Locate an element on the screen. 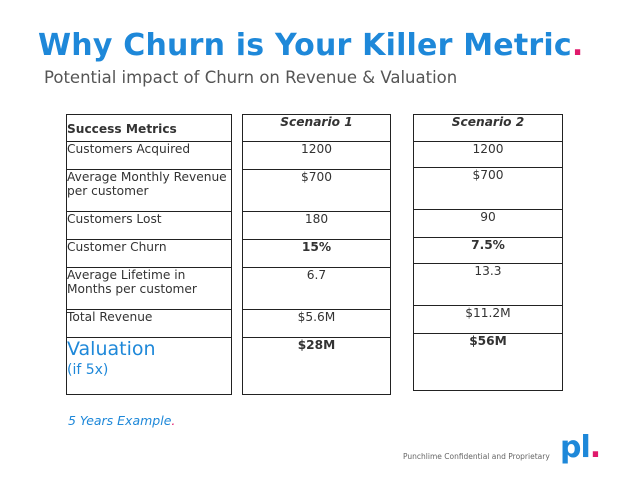 The width and height of the screenshot is (638, 479). example-note: 5 Years Example. is located at coordinates (121, 420).